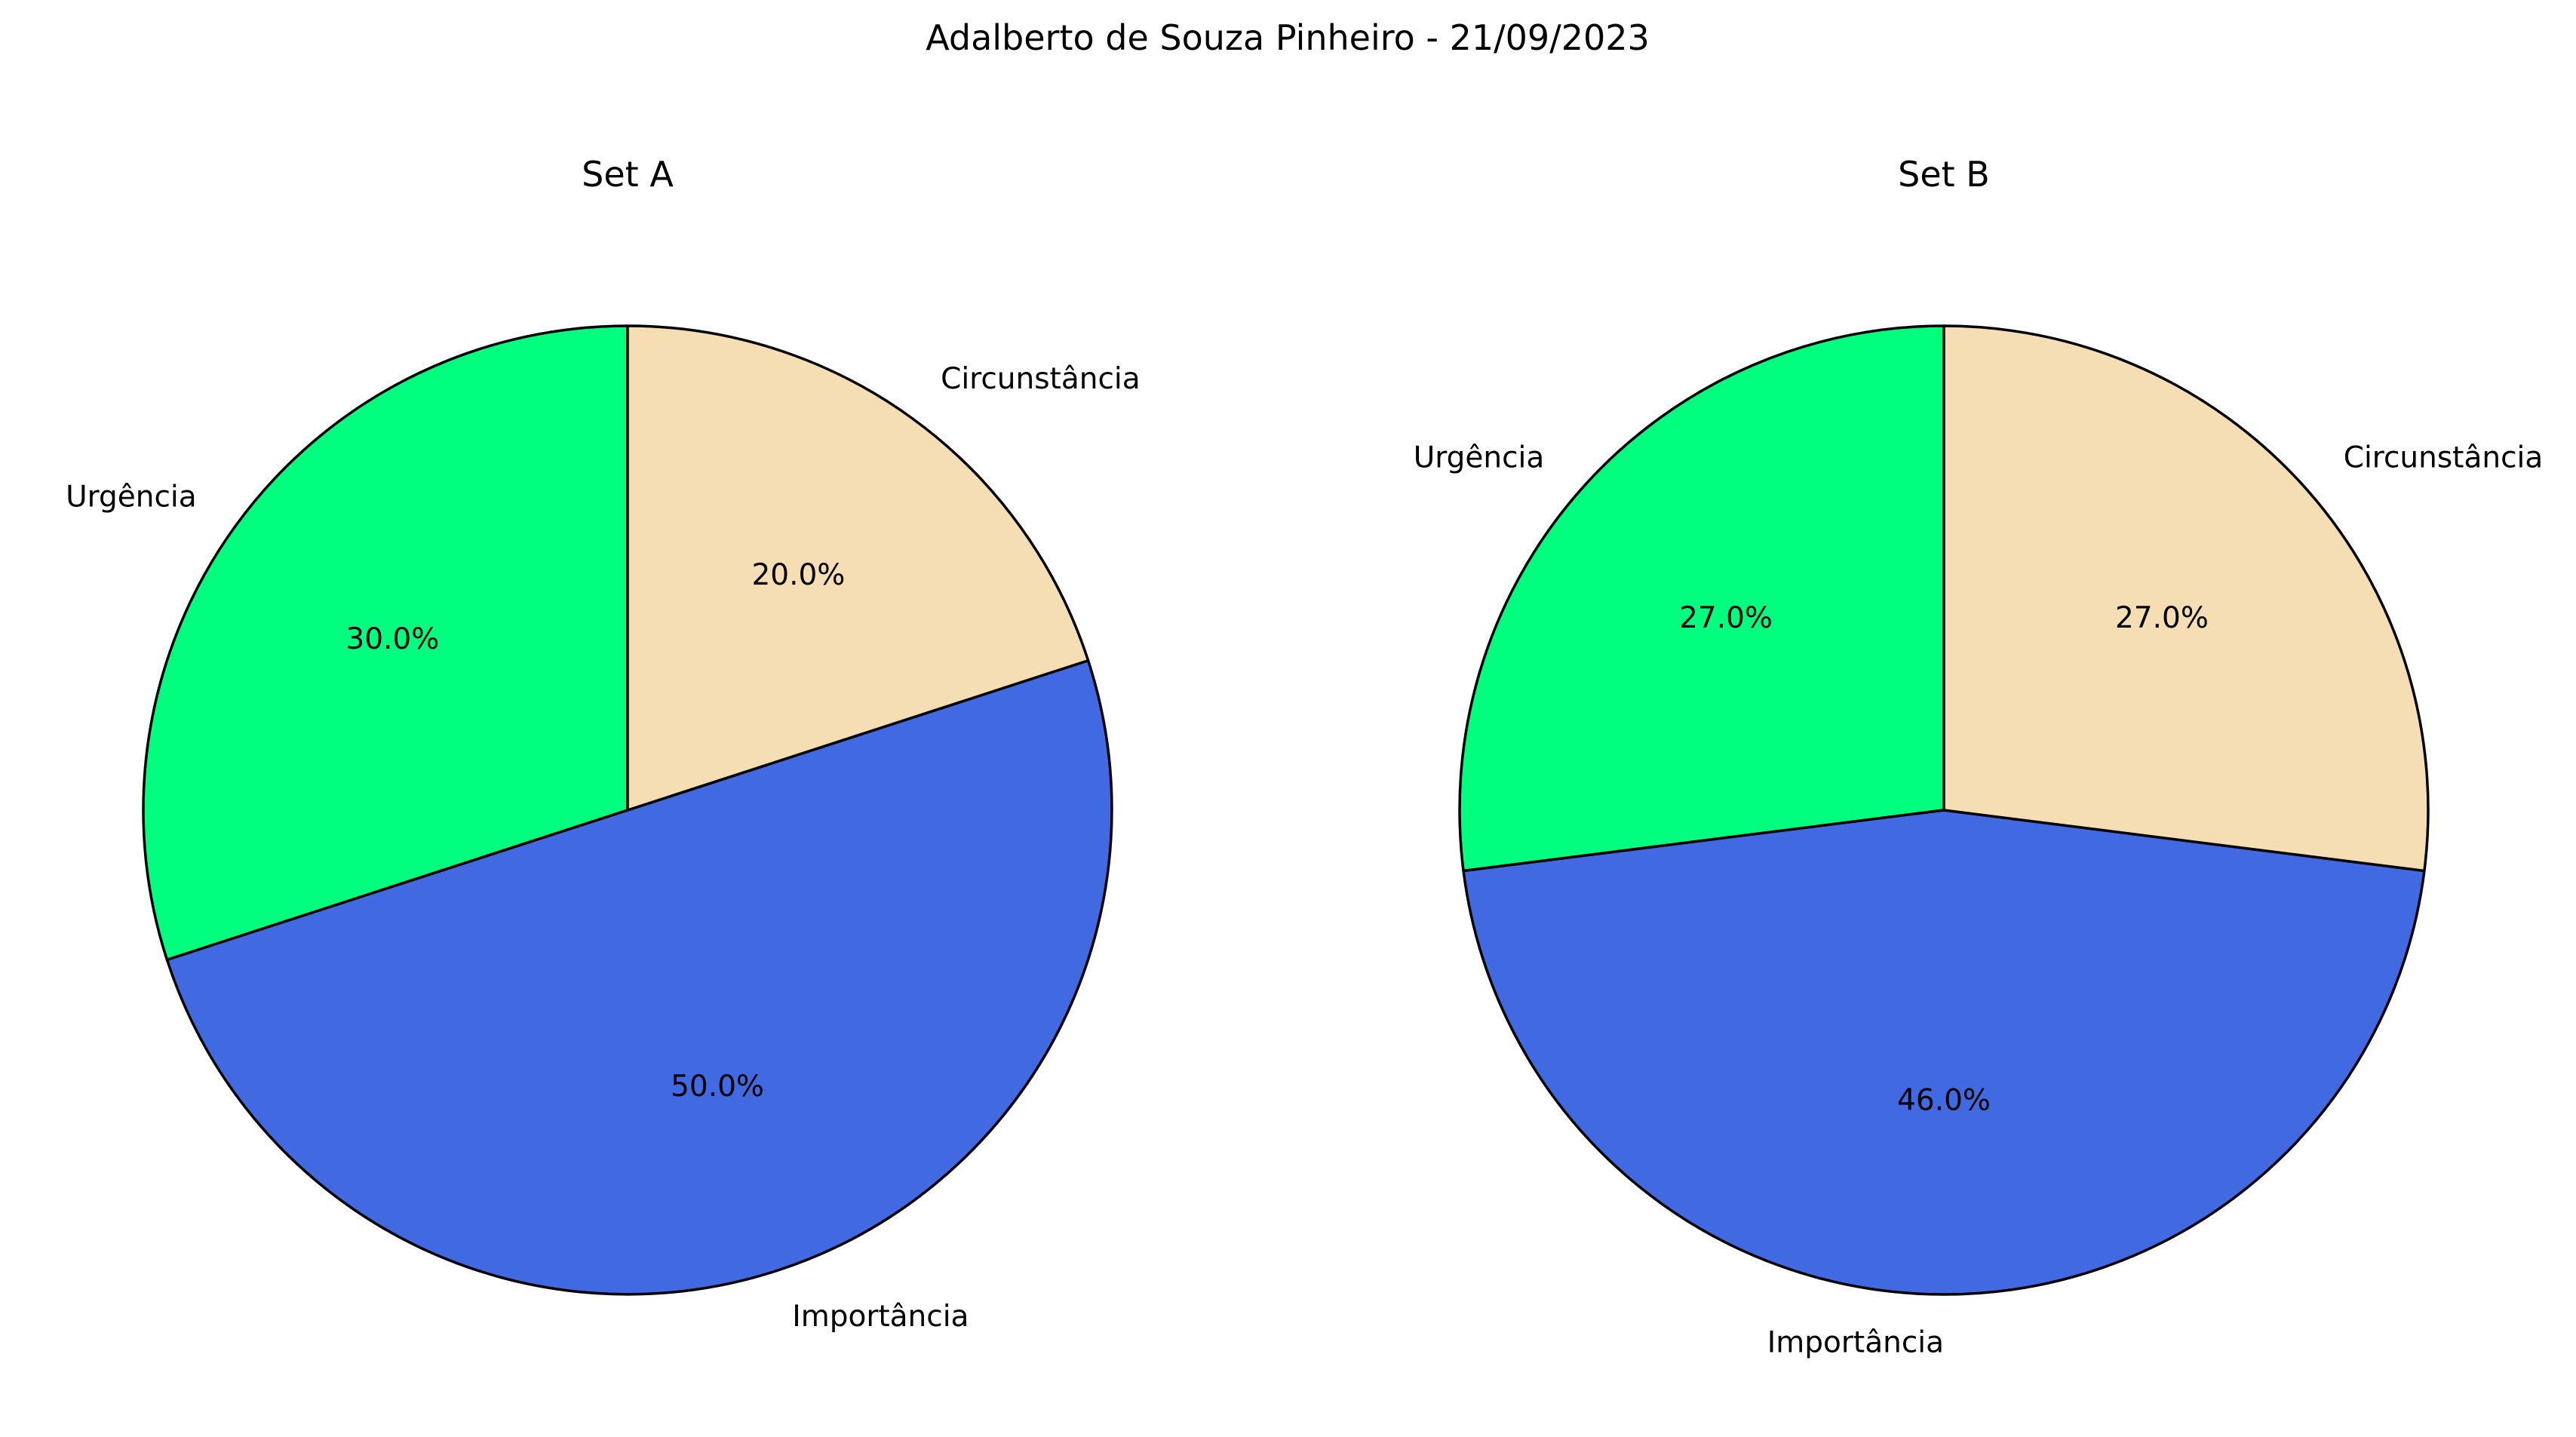  What do you see at coordinates (1944, 174) in the screenshot?
I see `pie-title-set-b: Set B` at bounding box center [1944, 174].